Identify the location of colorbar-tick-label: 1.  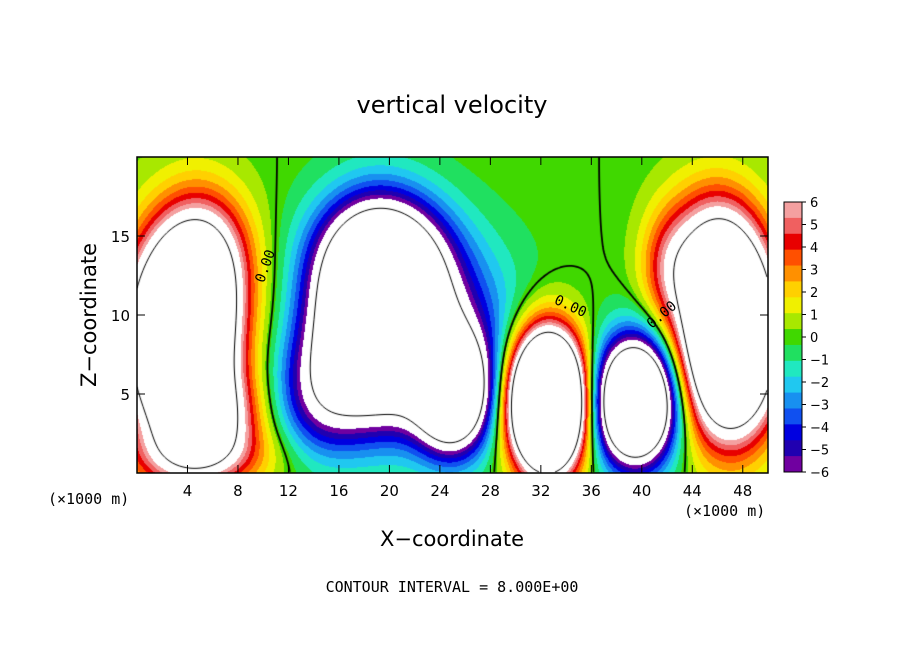
(814, 316).